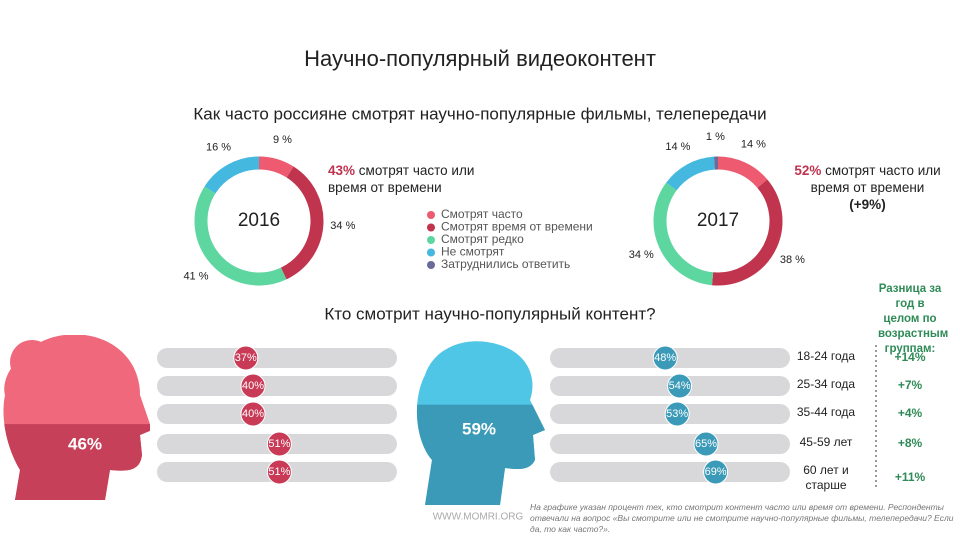 The width and height of the screenshot is (960, 540). I want to click on legend-label: Затруднились ответить, so click(505, 264).